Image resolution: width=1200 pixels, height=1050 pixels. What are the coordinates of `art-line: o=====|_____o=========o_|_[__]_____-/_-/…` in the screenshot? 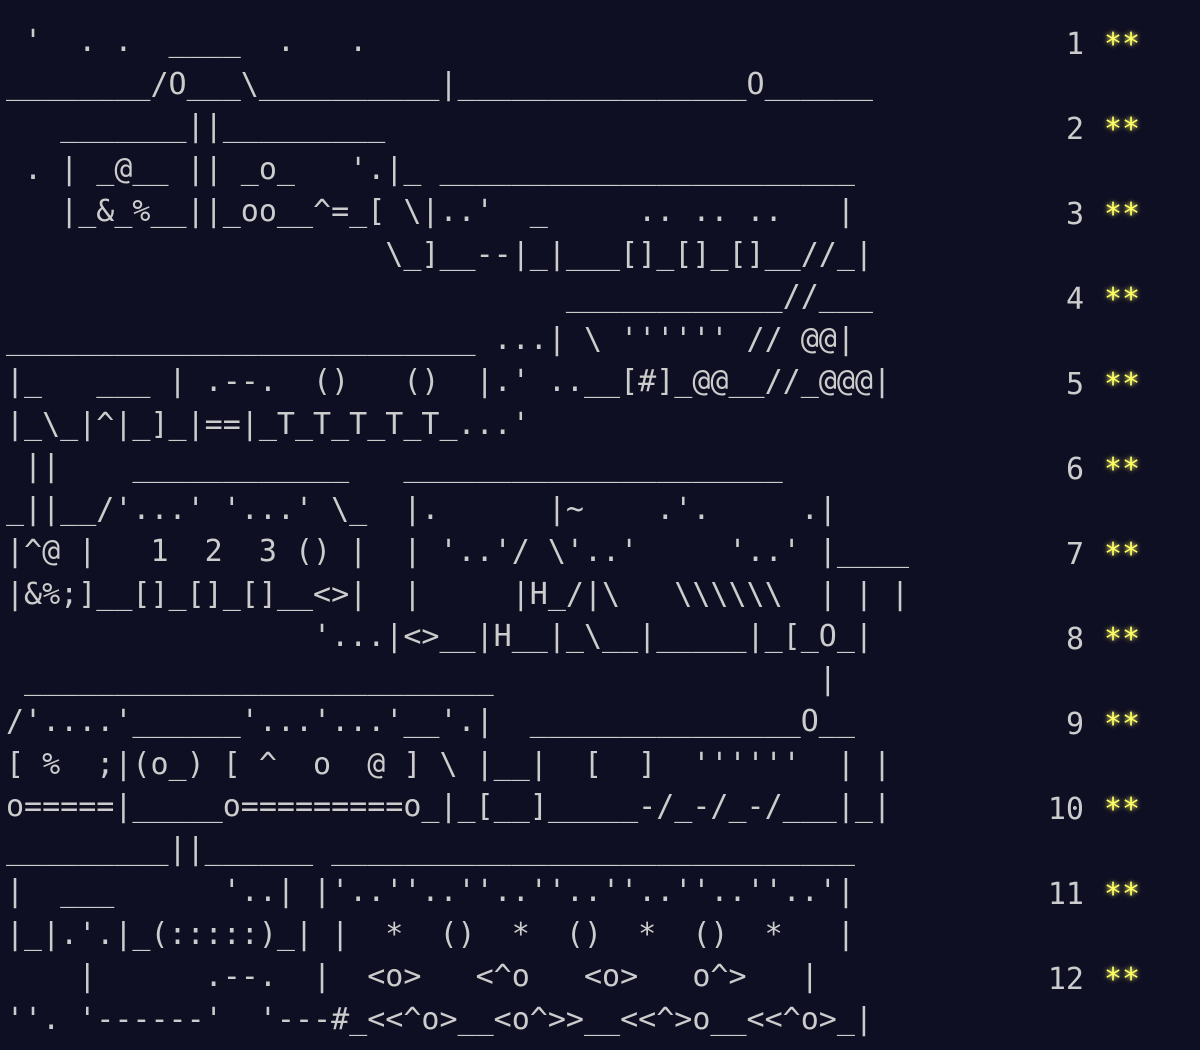 It's located at (449, 806).